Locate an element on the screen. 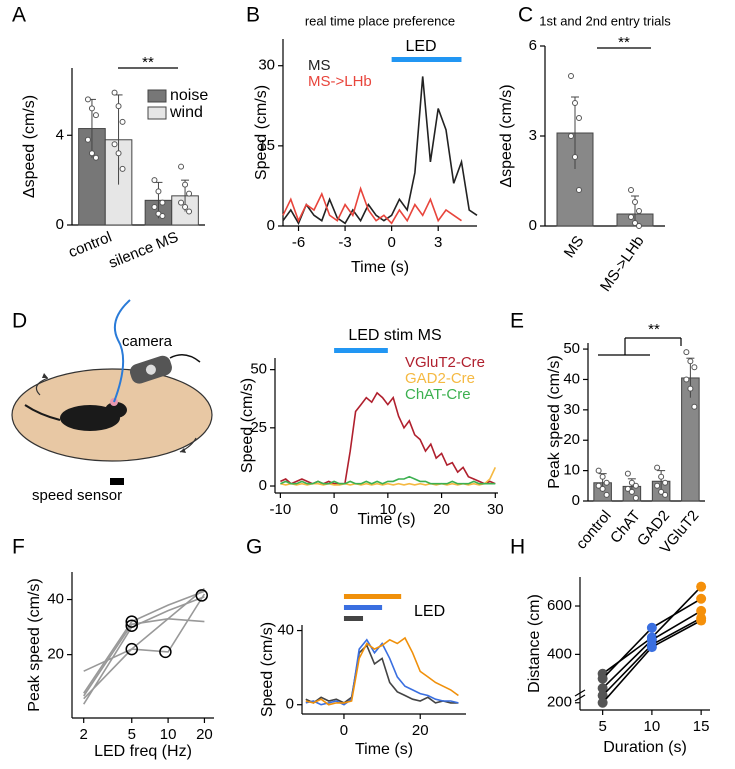 This screenshot has height=769, width=735. illustration: camera speed sensor is located at coordinates (112, 401).